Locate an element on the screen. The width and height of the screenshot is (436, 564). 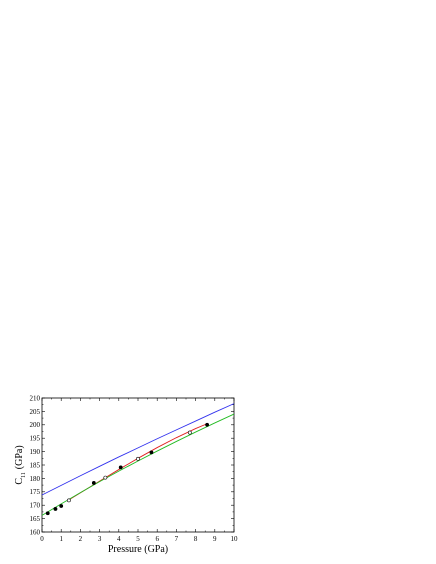
y-axis-label: C11 (GPa) is located at coordinates (20, 464).